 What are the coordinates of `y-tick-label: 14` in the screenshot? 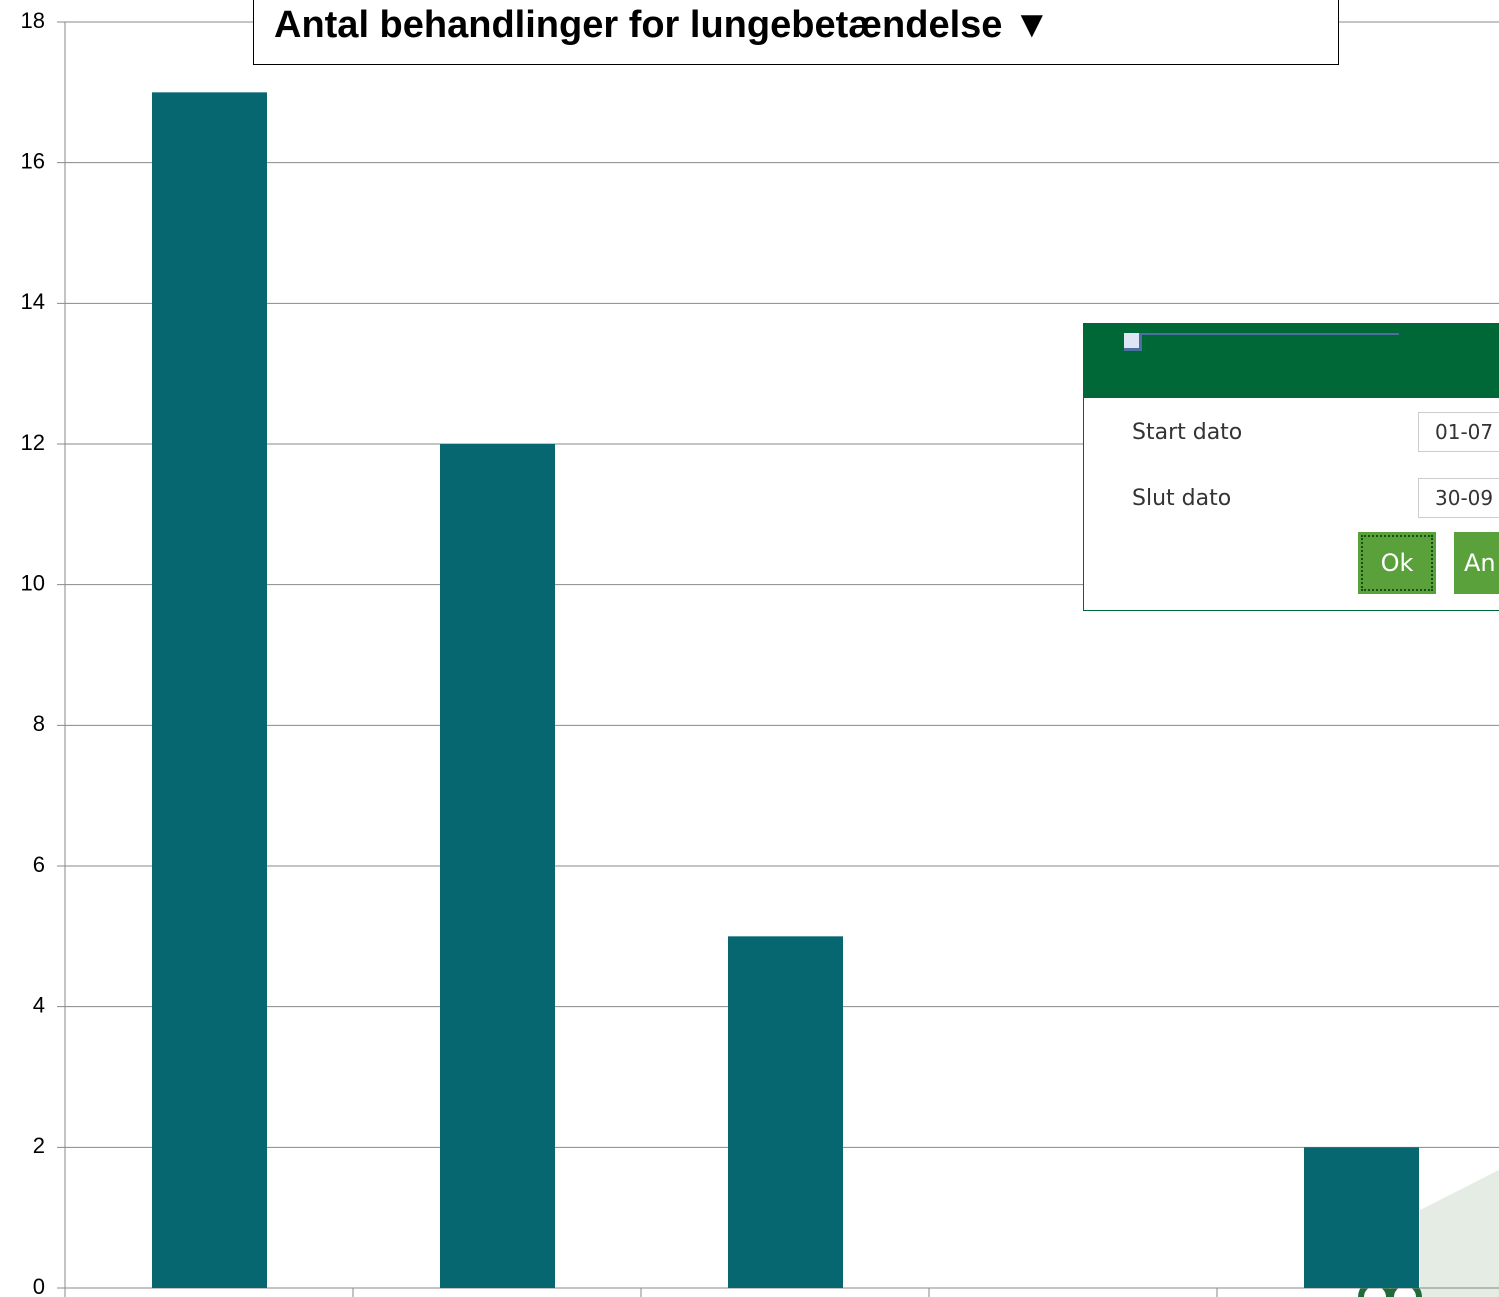 It's located at (33, 301).